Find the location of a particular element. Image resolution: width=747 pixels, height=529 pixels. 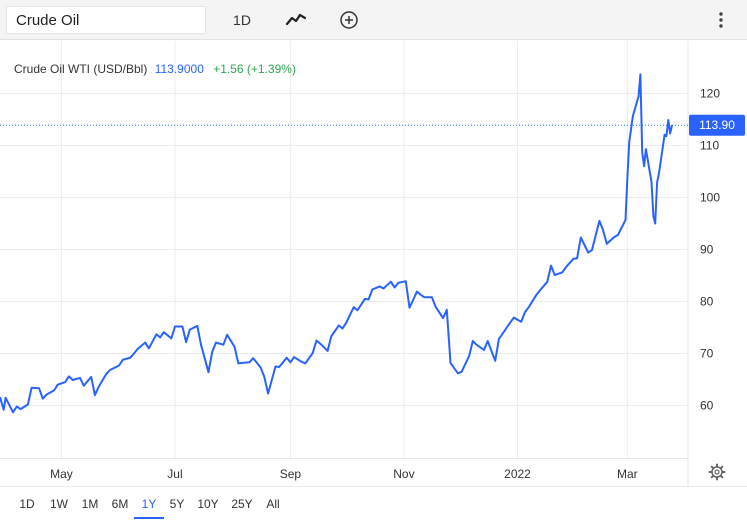

top-toolbar: 1D is located at coordinates (373, 20).